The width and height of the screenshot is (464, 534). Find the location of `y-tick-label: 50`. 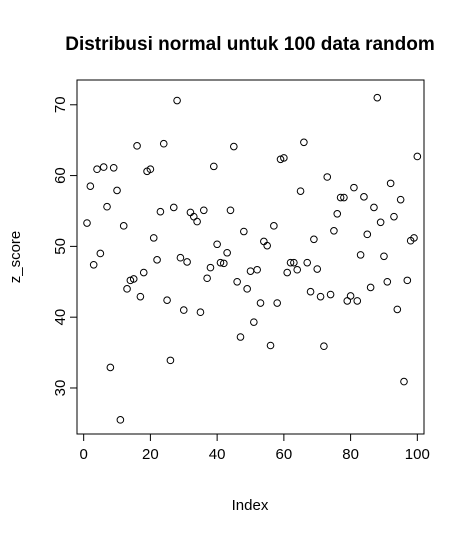

y-tick-label: 50 is located at coordinates (60, 246).